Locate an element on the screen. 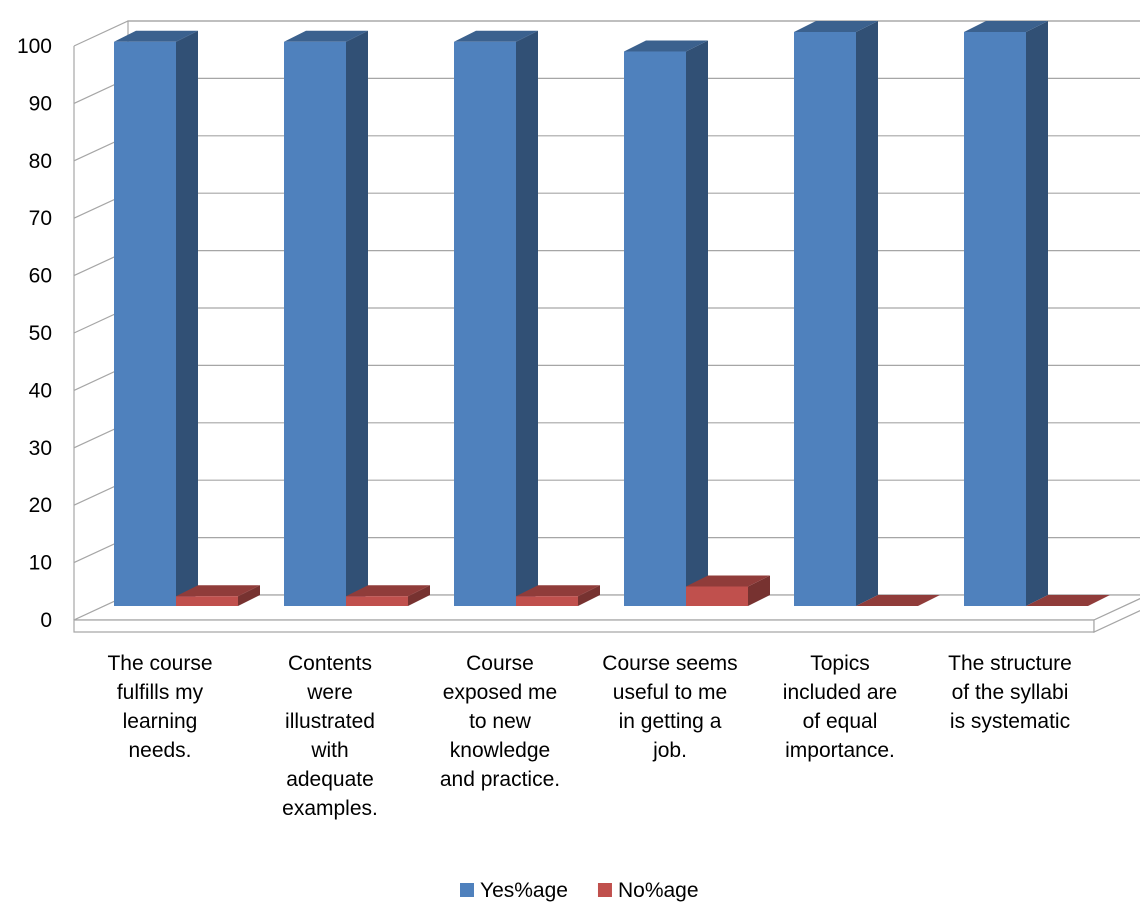 The image size is (1140, 913). floor-front is located at coordinates (584, 626).